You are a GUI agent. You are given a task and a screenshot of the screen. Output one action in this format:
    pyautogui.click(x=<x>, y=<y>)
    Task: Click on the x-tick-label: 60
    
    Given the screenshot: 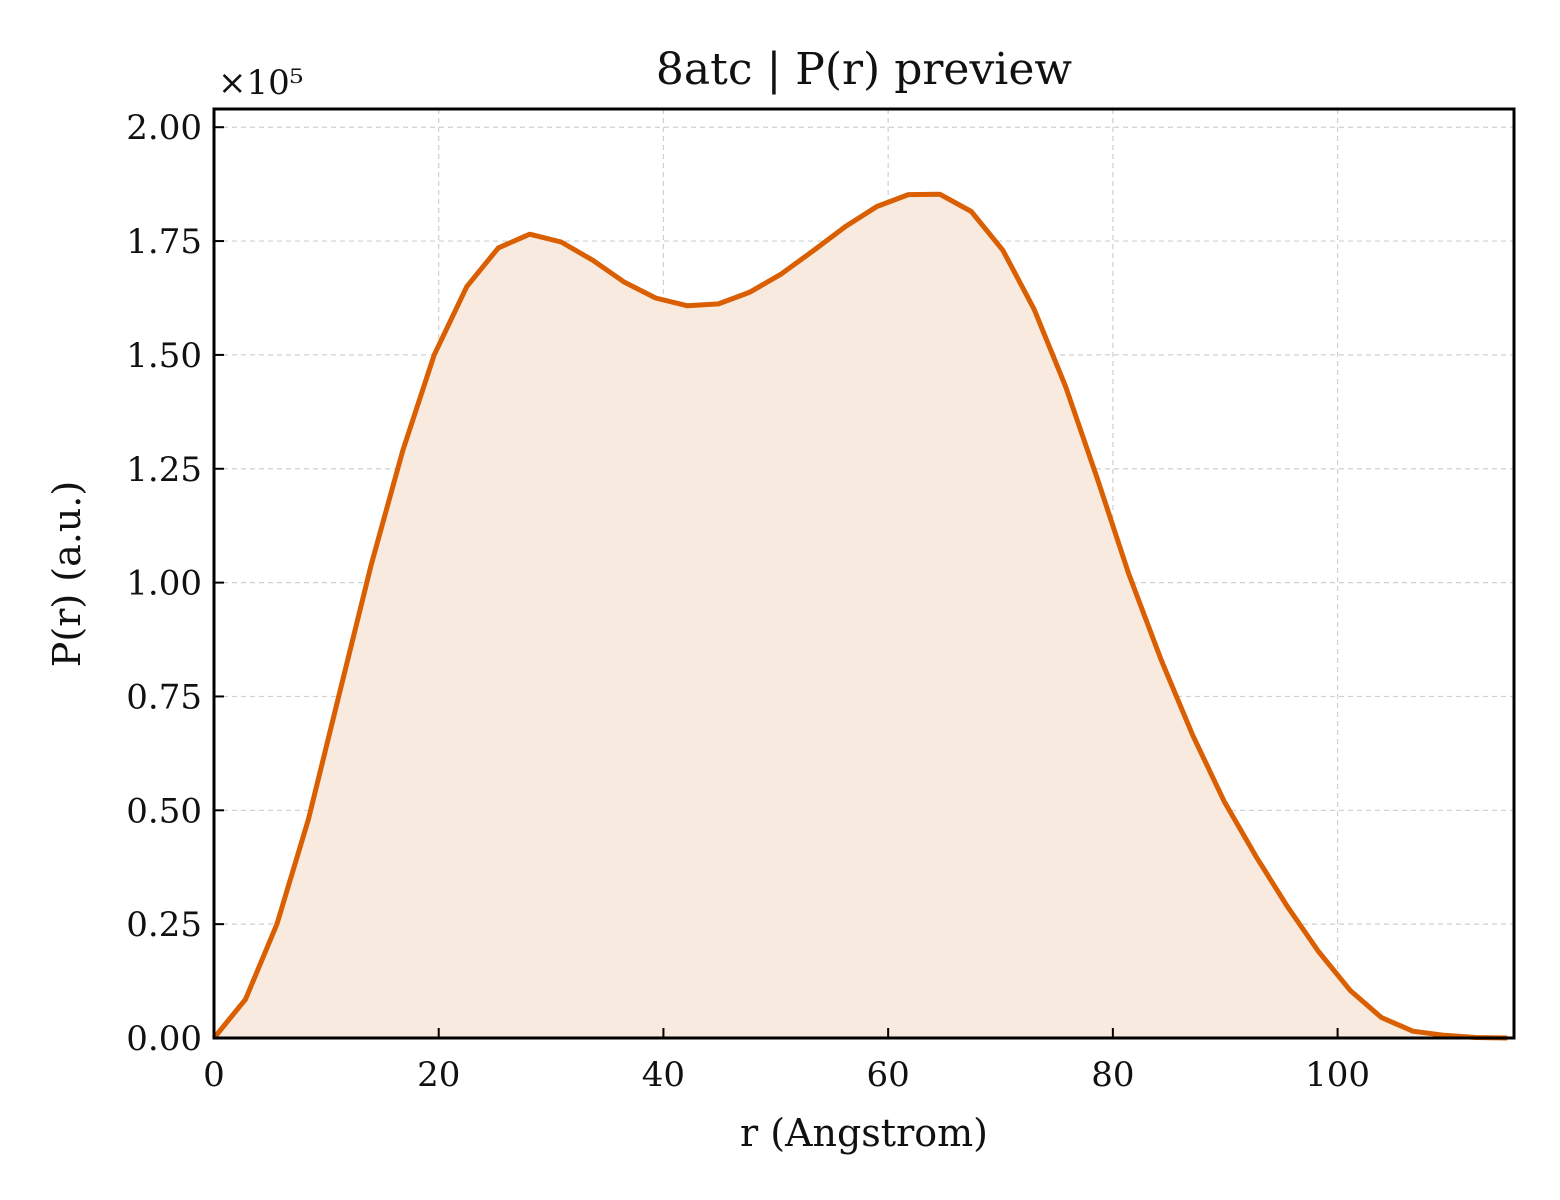 What is the action you would take?
    pyautogui.click(x=888, y=1075)
    